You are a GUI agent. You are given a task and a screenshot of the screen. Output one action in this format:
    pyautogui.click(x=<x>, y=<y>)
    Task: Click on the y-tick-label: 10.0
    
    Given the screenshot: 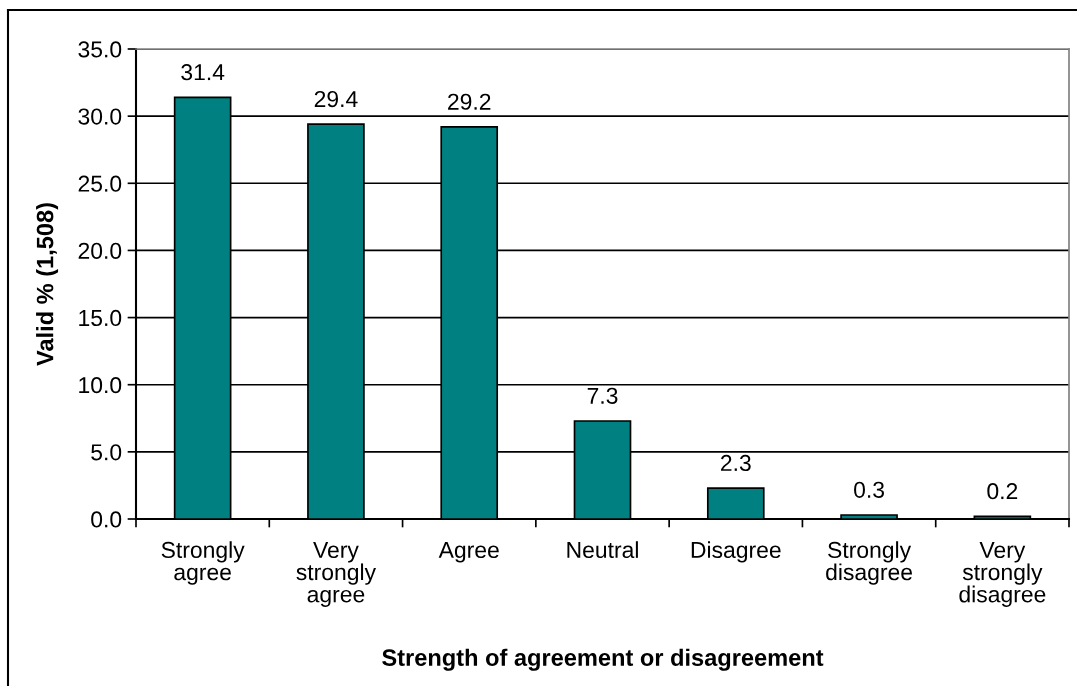 What is the action you would take?
    pyautogui.click(x=100, y=385)
    